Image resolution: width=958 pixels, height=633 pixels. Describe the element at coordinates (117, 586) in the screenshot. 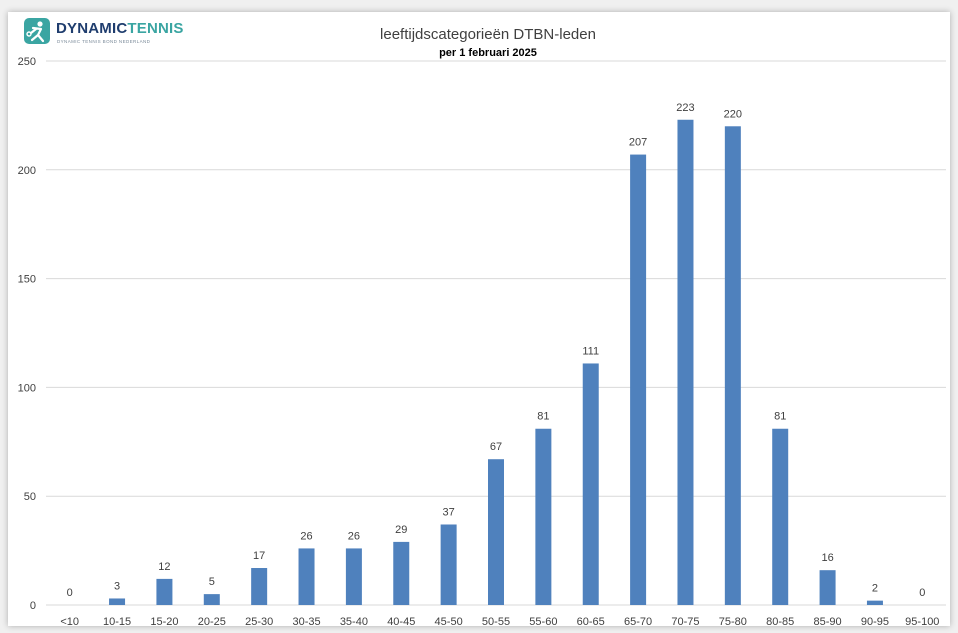

I see `data-label: 3` at that location.